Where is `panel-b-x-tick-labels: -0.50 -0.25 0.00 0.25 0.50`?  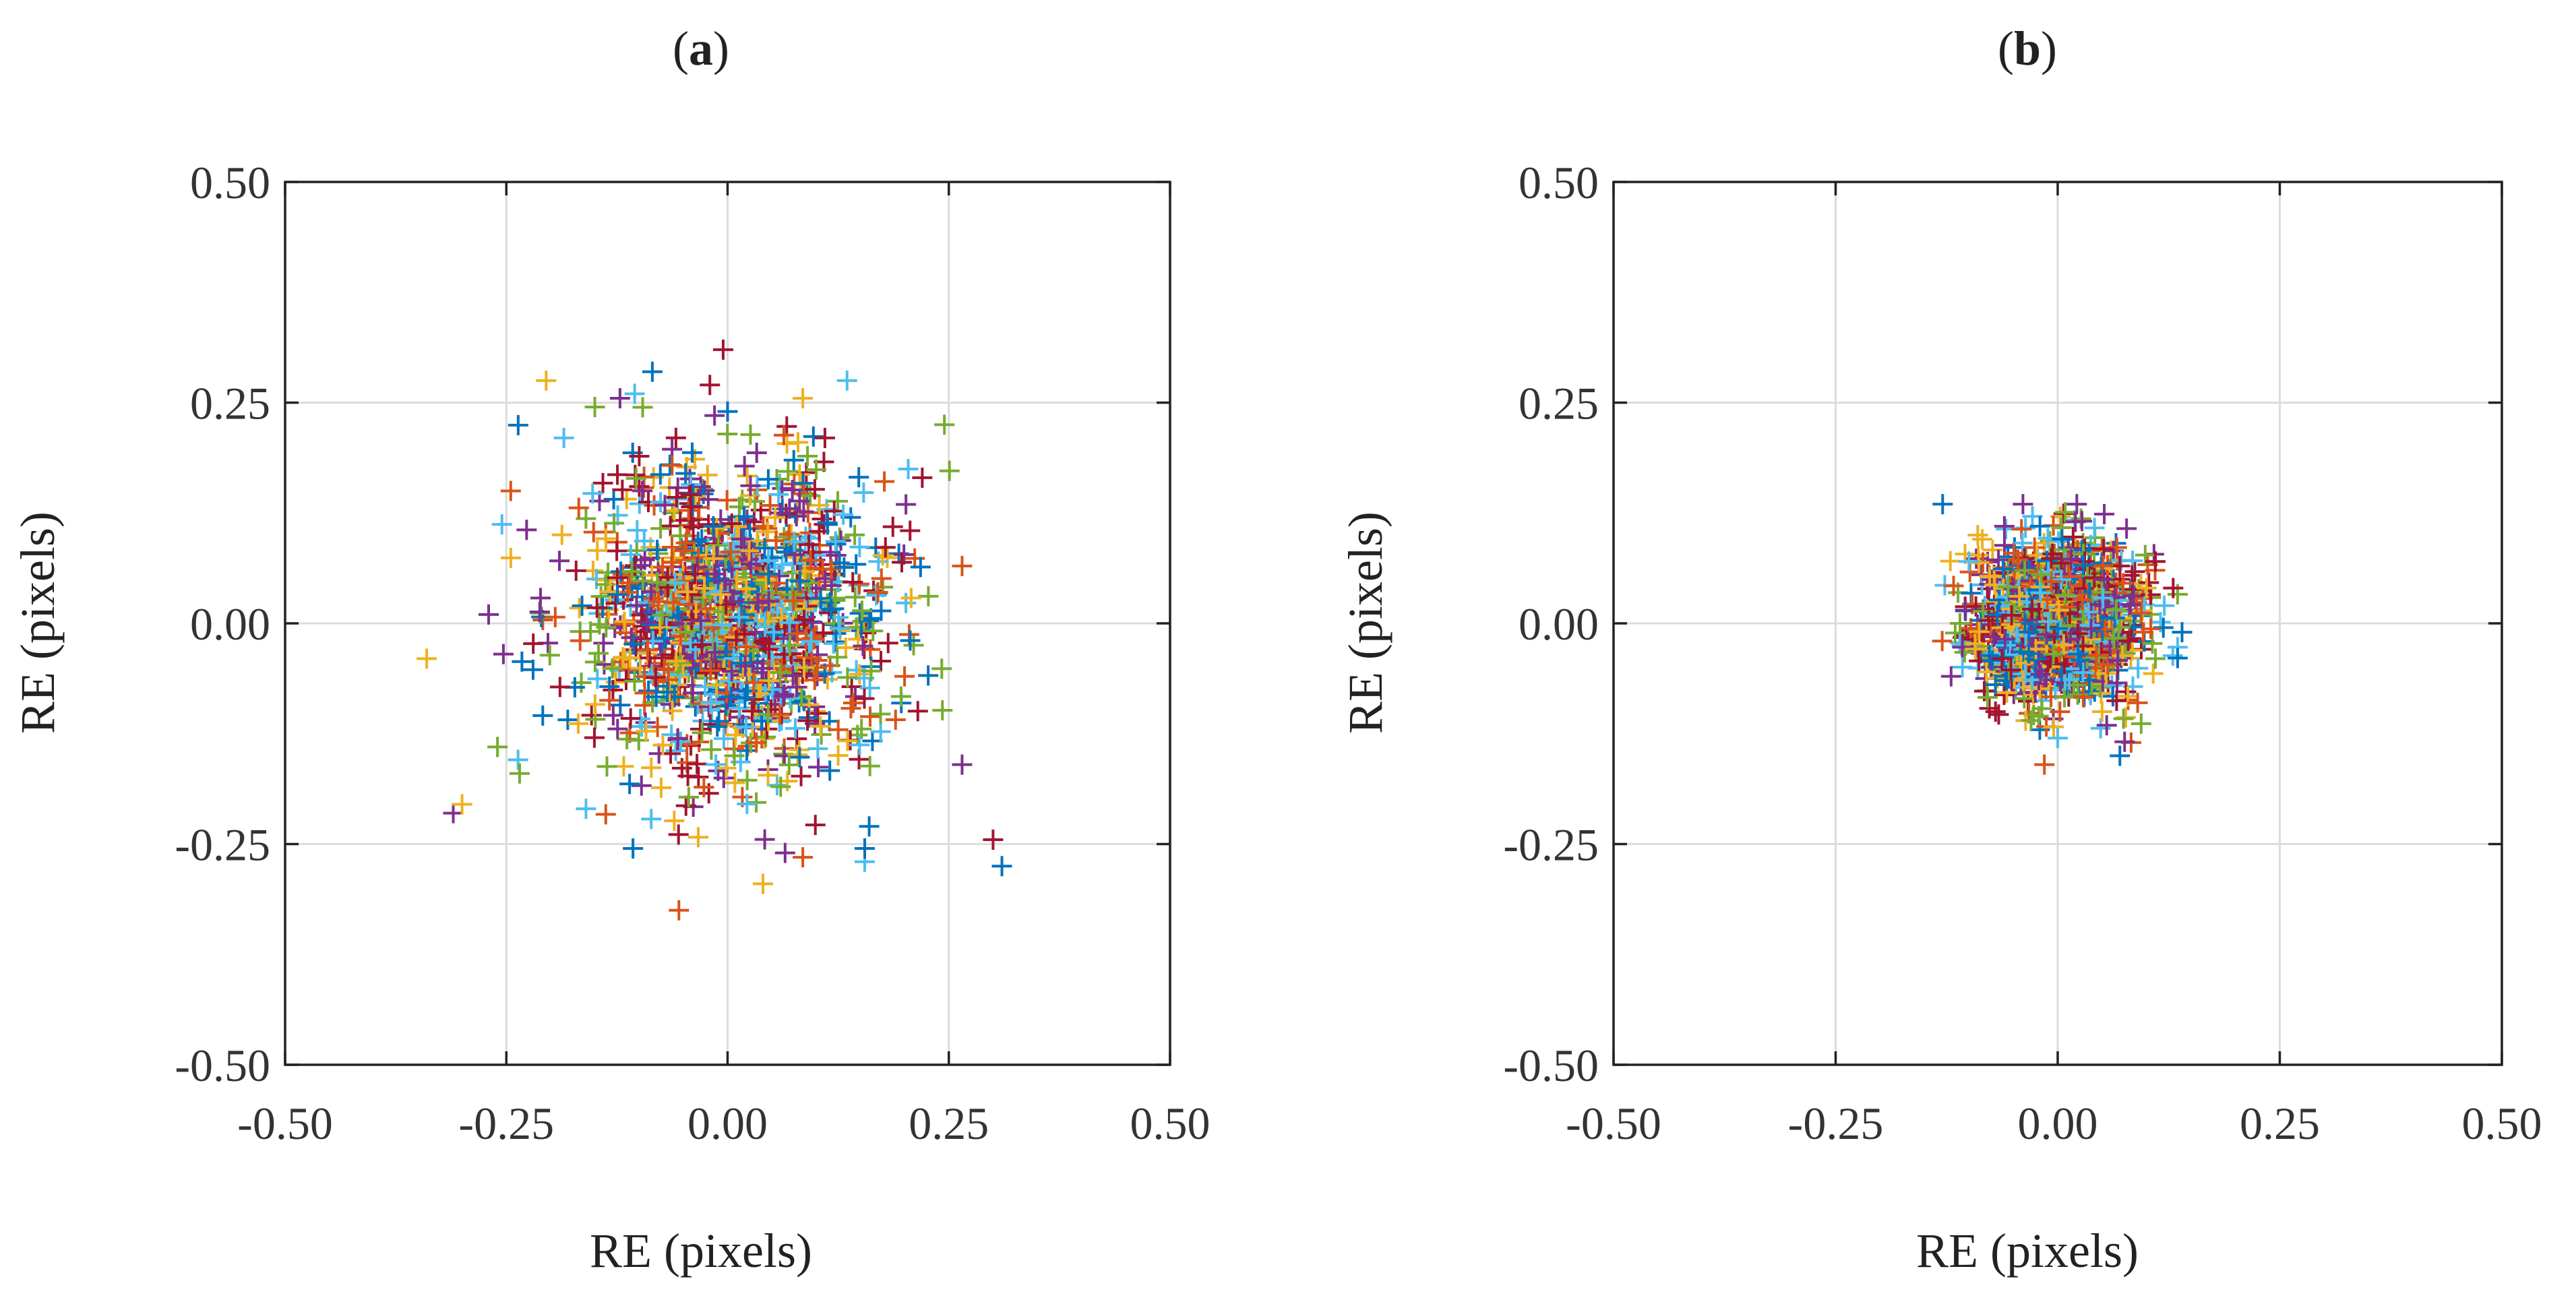
panel-b-x-tick-labels: -0.50 -0.25 0.00 0.25 0.50 is located at coordinates (2054, 1123).